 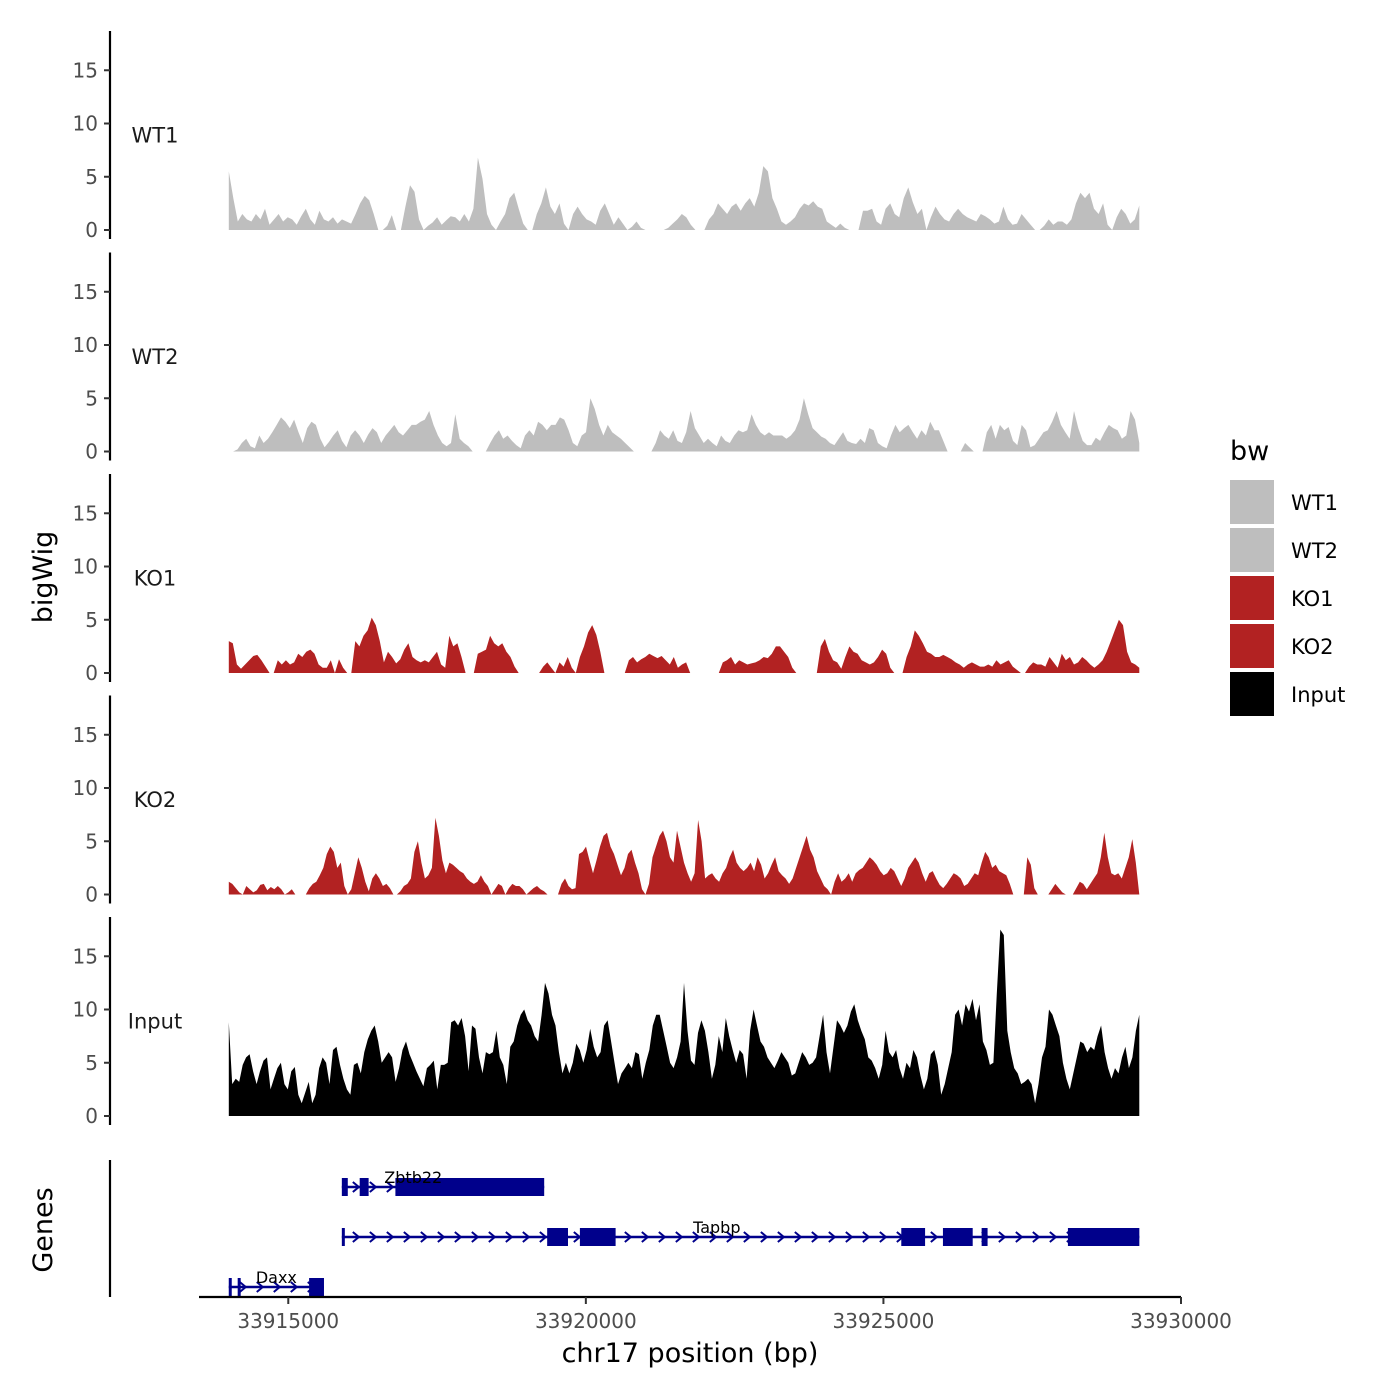 I want to click on y-tick-label-wt1-0: 0, so click(x=91, y=230).